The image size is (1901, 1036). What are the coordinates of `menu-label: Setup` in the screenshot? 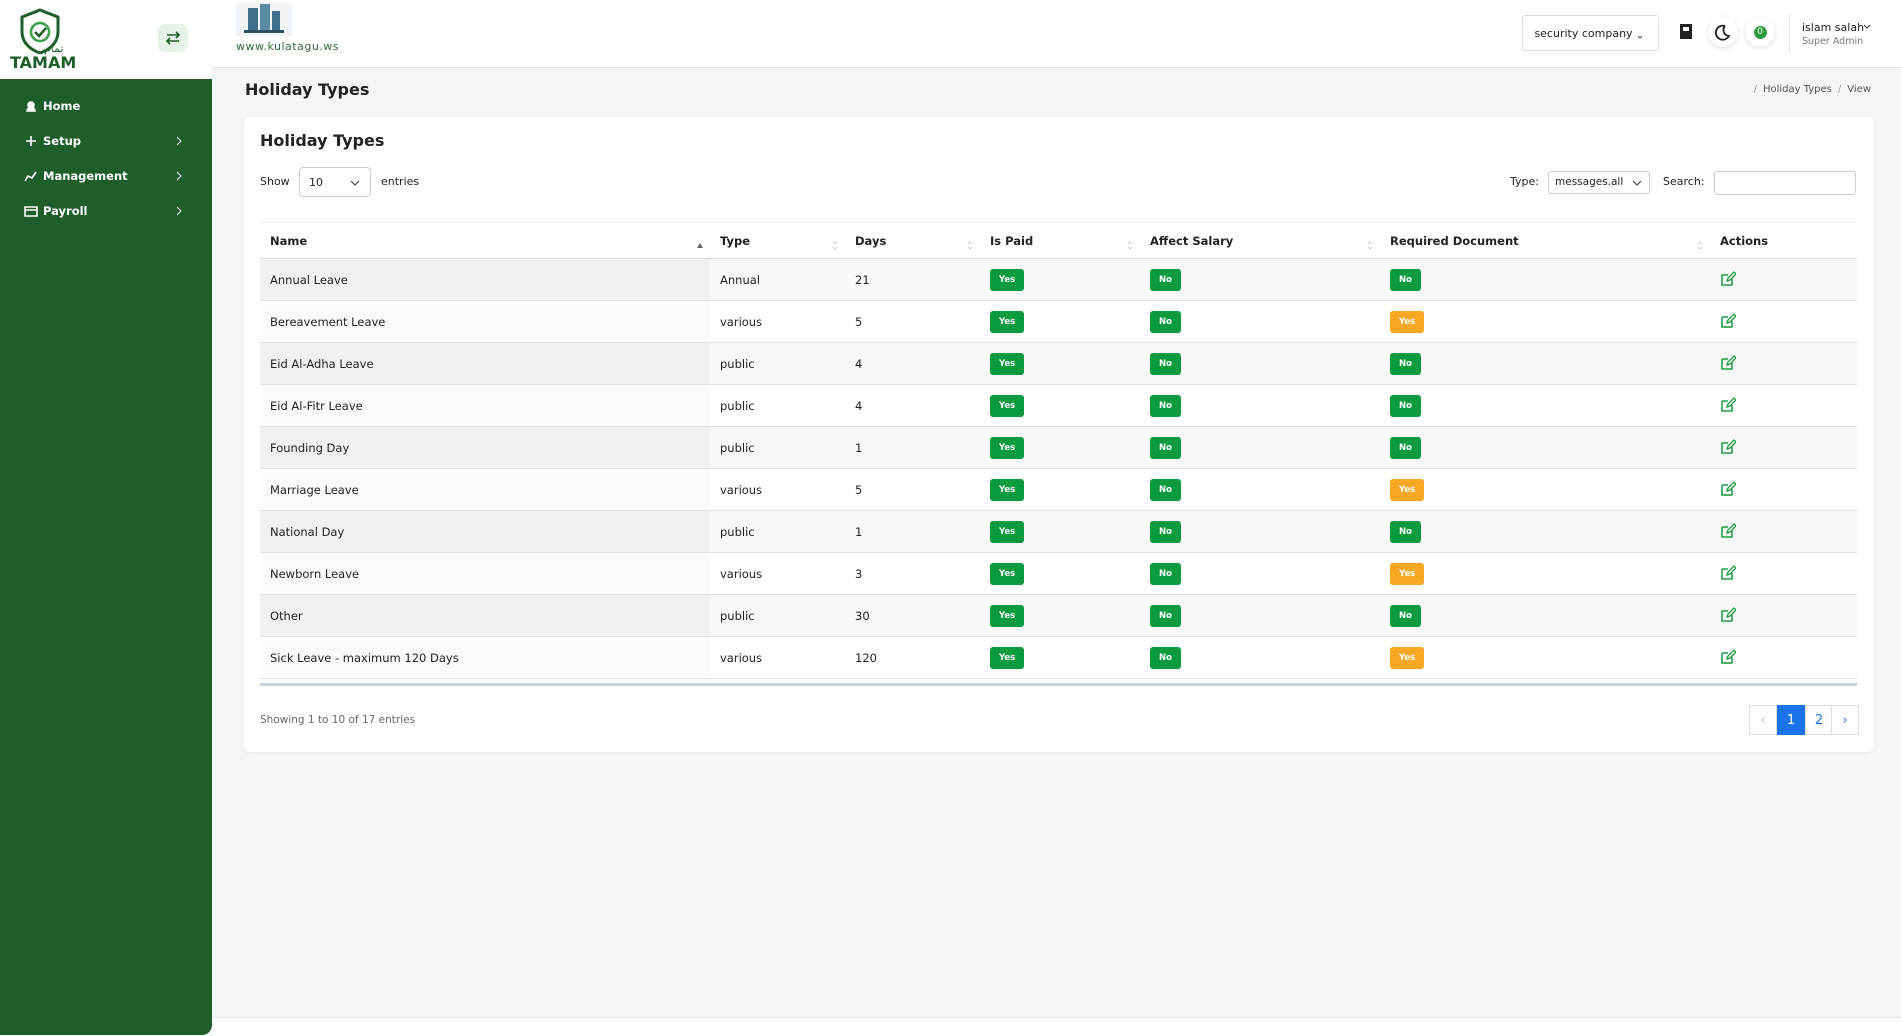 It's located at (62, 141).